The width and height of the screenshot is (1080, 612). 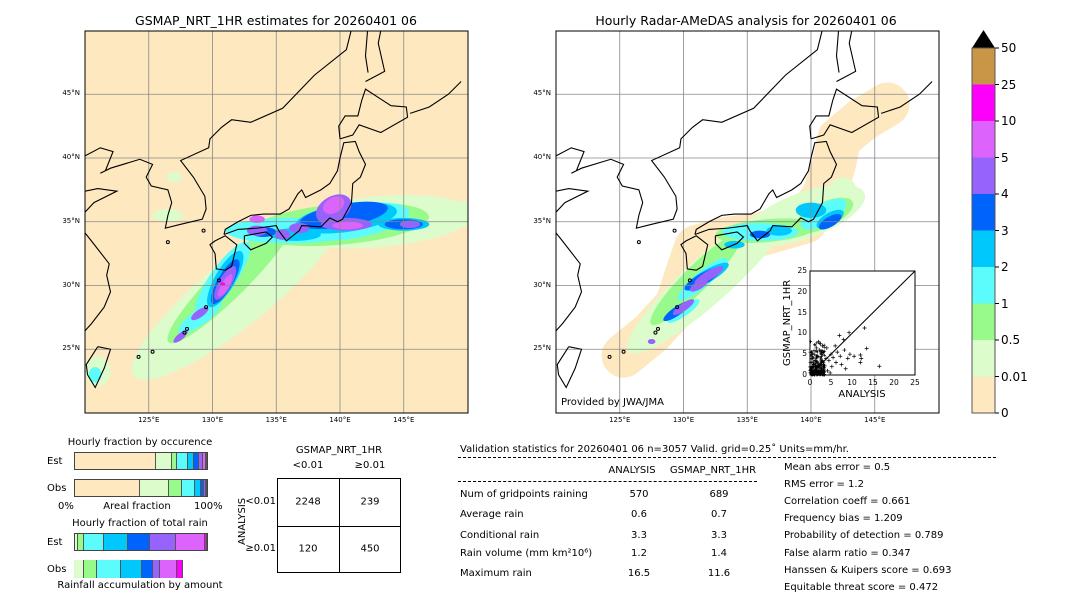 What do you see at coordinates (1005, 267) in the screenshot?
I see `colorbar-label: 2` at bounding box center [1005, 267].